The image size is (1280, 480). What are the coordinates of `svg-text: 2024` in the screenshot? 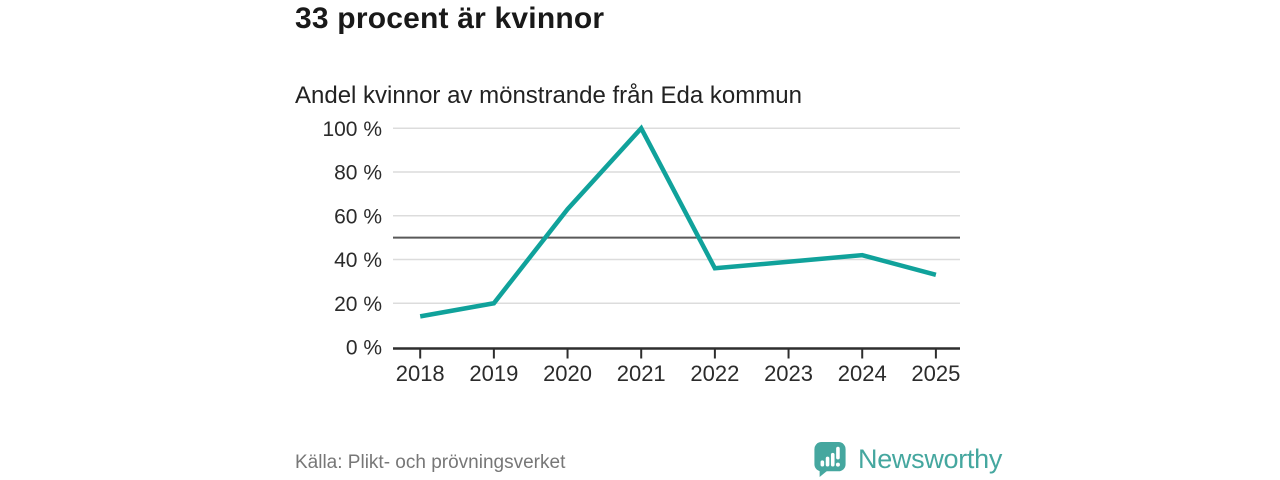 It's located at (862, 373).